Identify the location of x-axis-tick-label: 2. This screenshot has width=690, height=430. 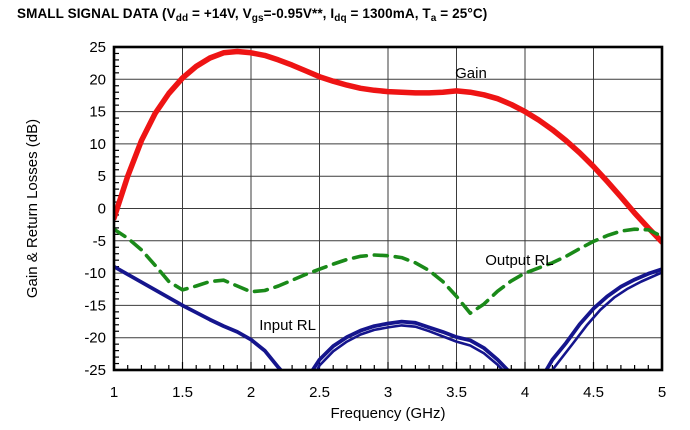
(251, 392).